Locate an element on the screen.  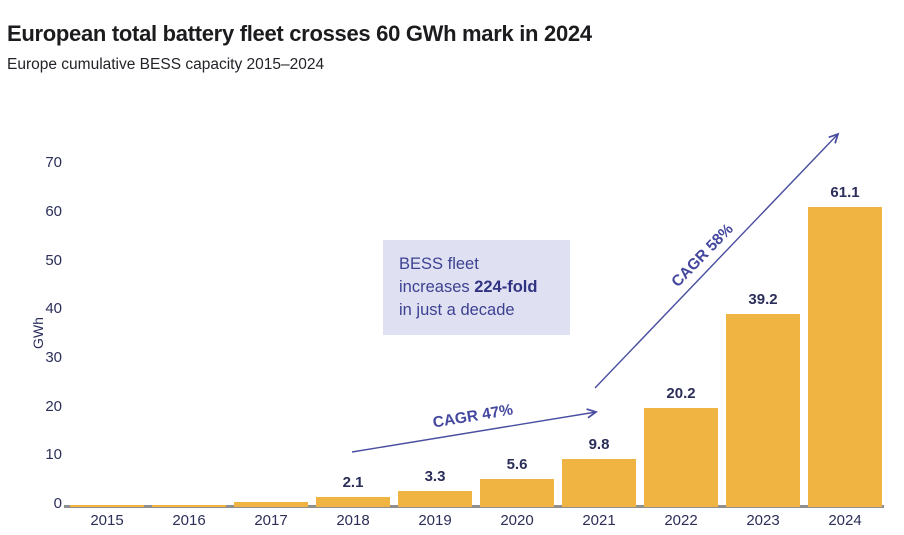
bar-2015 is located at coordinates (107, 506).